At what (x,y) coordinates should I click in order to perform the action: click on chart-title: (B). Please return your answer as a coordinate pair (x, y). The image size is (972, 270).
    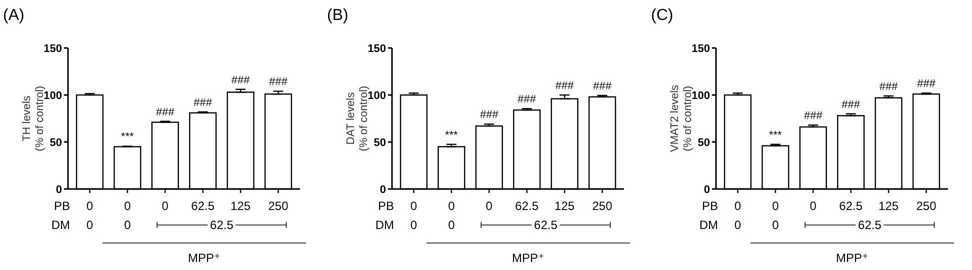
    Looking at the image, I should click on (337, 15).